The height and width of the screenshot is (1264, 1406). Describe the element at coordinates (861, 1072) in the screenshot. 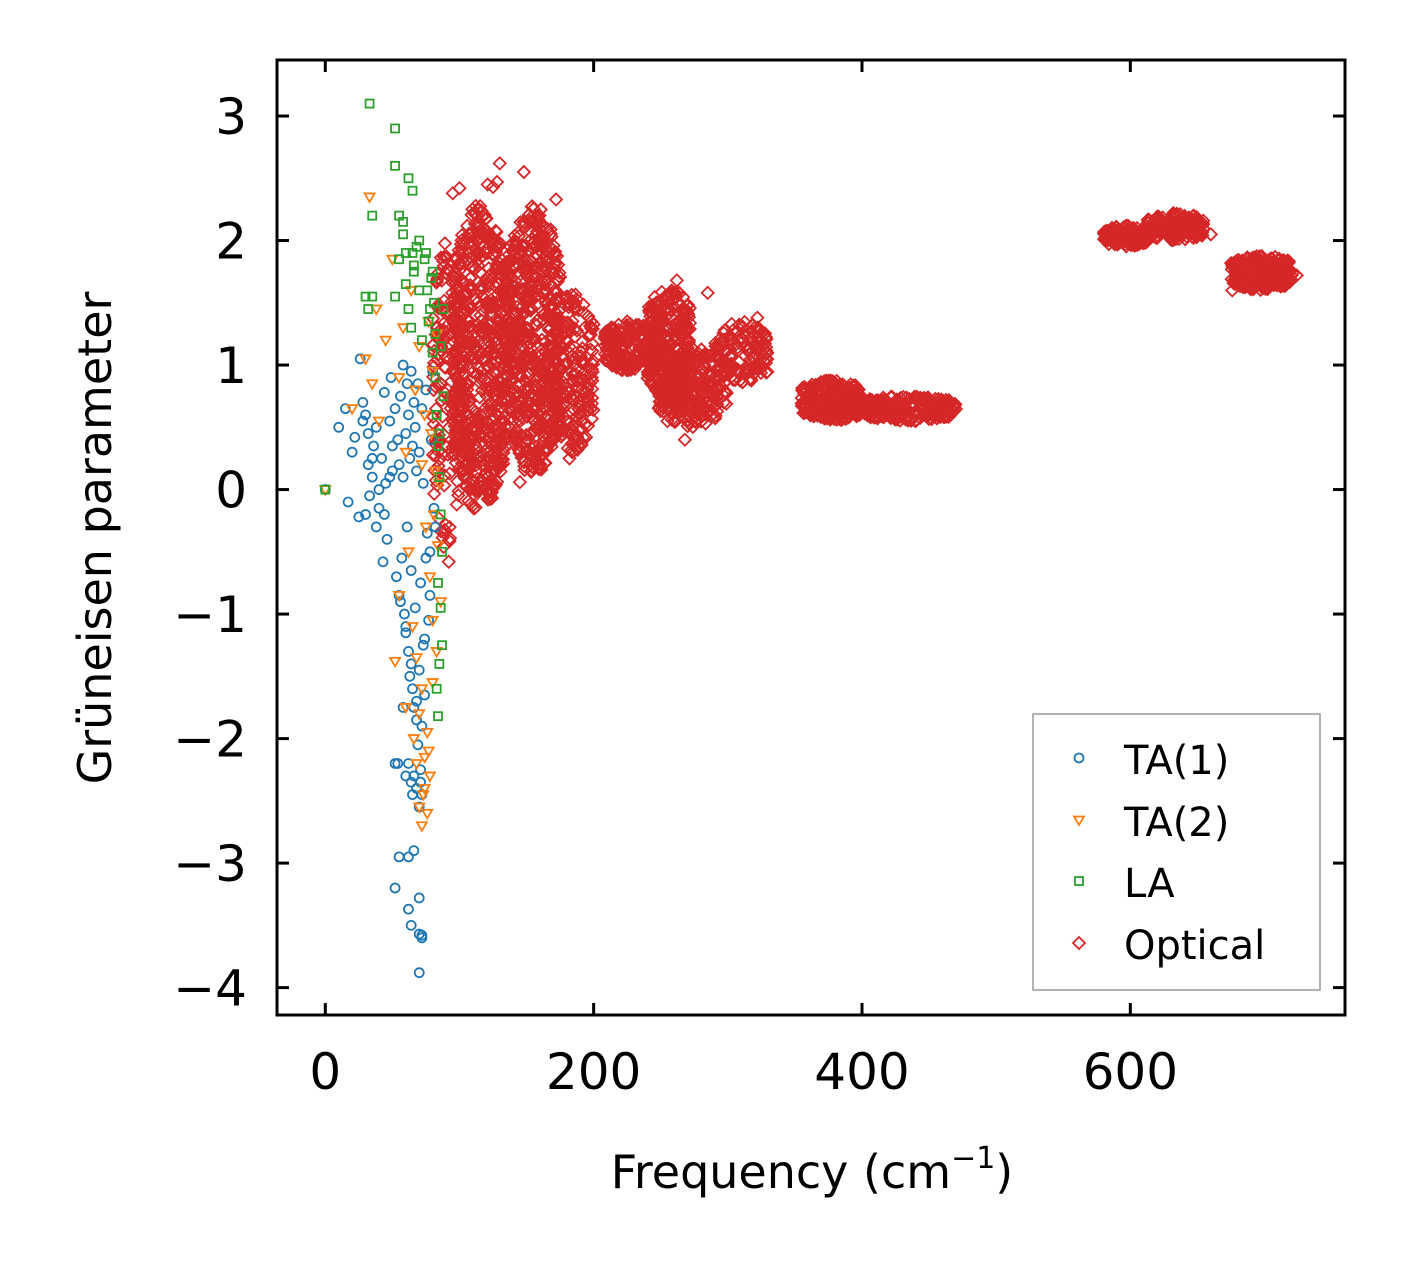

I see `x-tick-label: 400` at that location.